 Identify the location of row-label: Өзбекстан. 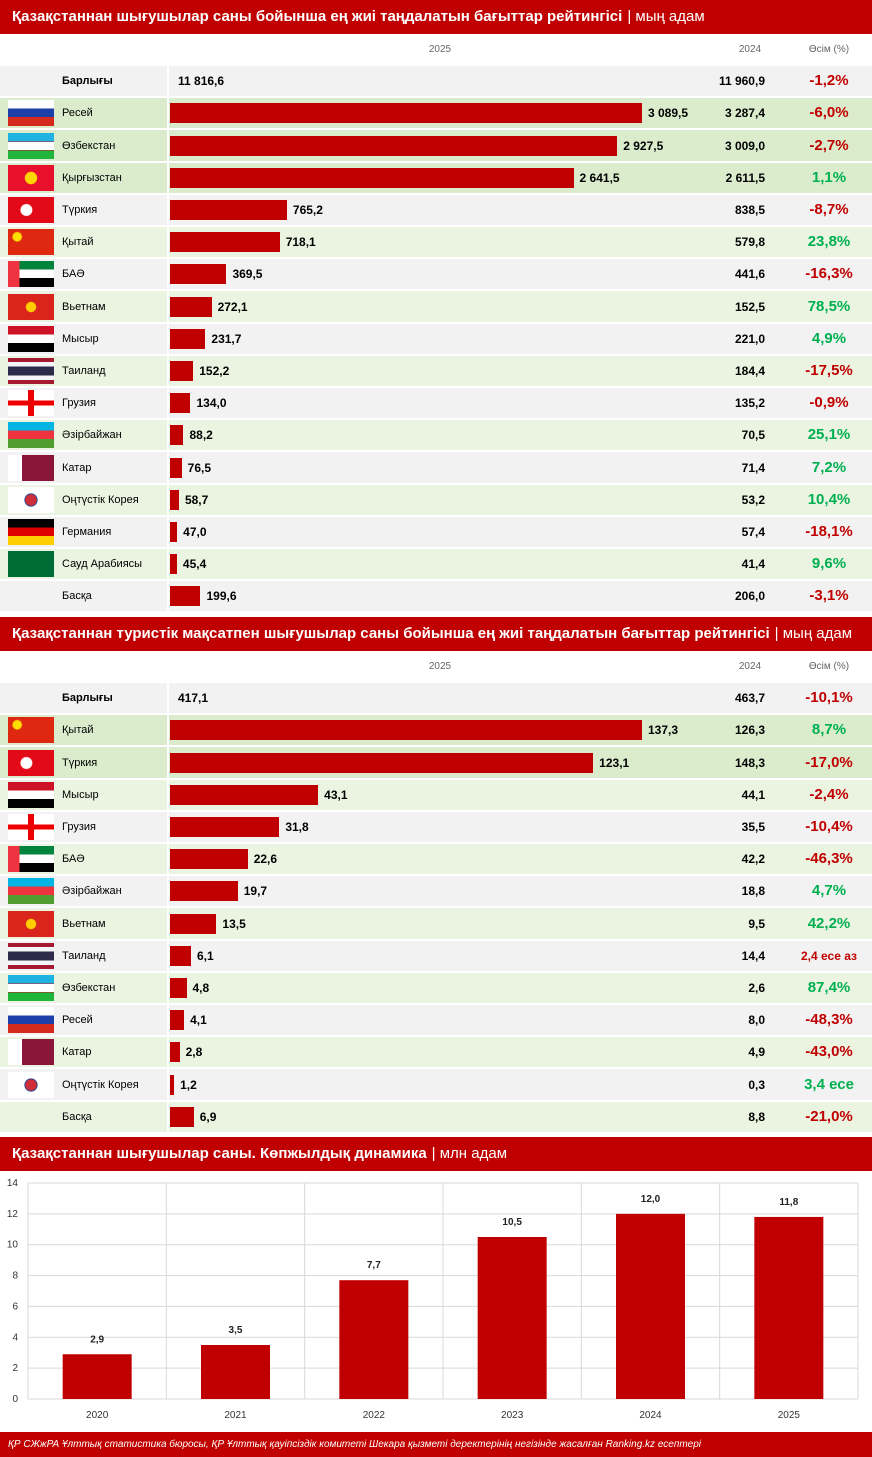
(89, 987).